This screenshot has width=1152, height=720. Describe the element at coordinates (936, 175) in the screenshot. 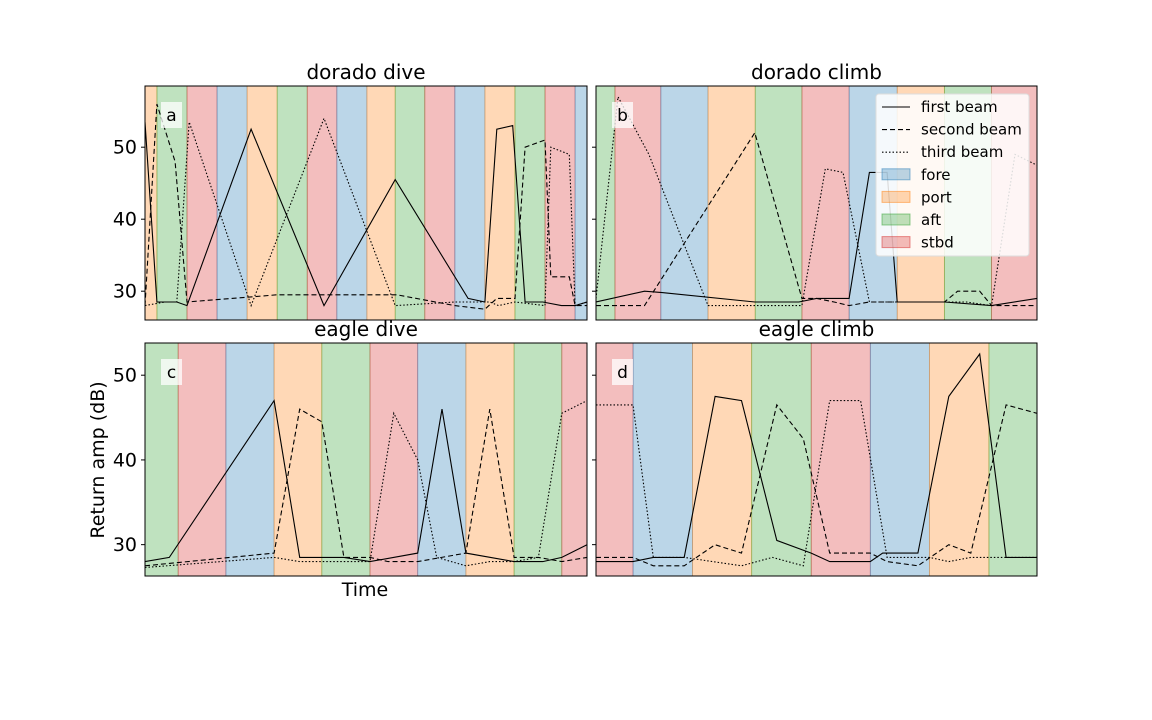

I see `legend-label: fore` at that location.